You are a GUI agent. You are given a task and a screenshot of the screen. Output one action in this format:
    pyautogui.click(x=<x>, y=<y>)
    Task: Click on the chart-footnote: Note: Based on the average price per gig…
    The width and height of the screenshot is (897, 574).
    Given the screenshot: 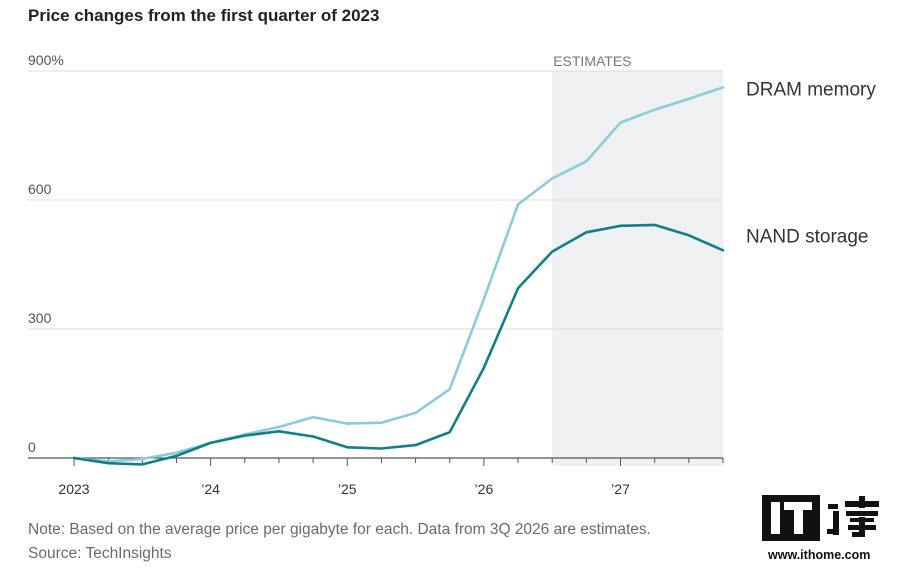 What is the action you would take?
    pyautogui.click(x=339, y=542)
    